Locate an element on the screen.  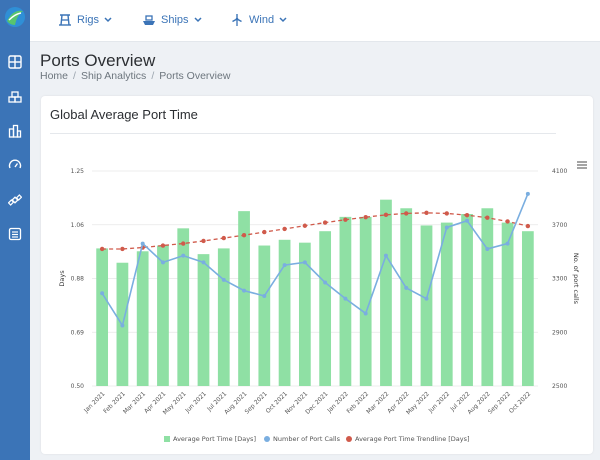
breadcrumb-home: Home is located at coordinates (54, 76).